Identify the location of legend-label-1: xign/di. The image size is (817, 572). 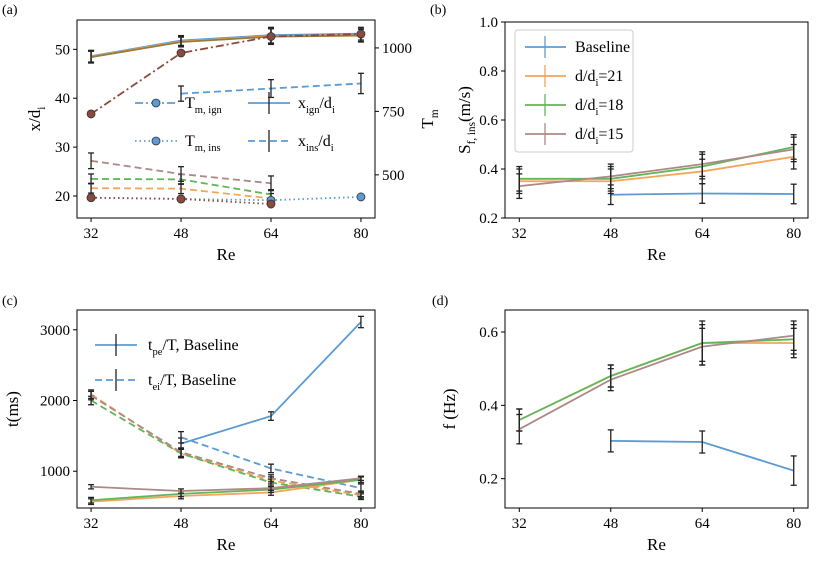
(316, 105).